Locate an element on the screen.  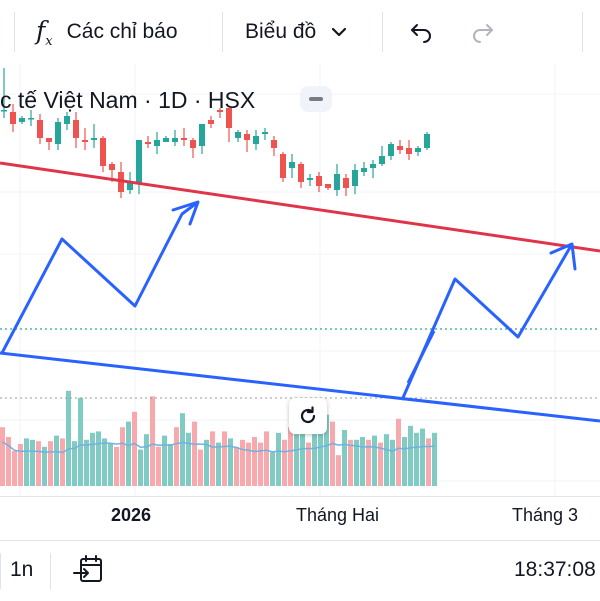
indicators-button: fx Các chỉ báo is located at coordinates (107, 32).